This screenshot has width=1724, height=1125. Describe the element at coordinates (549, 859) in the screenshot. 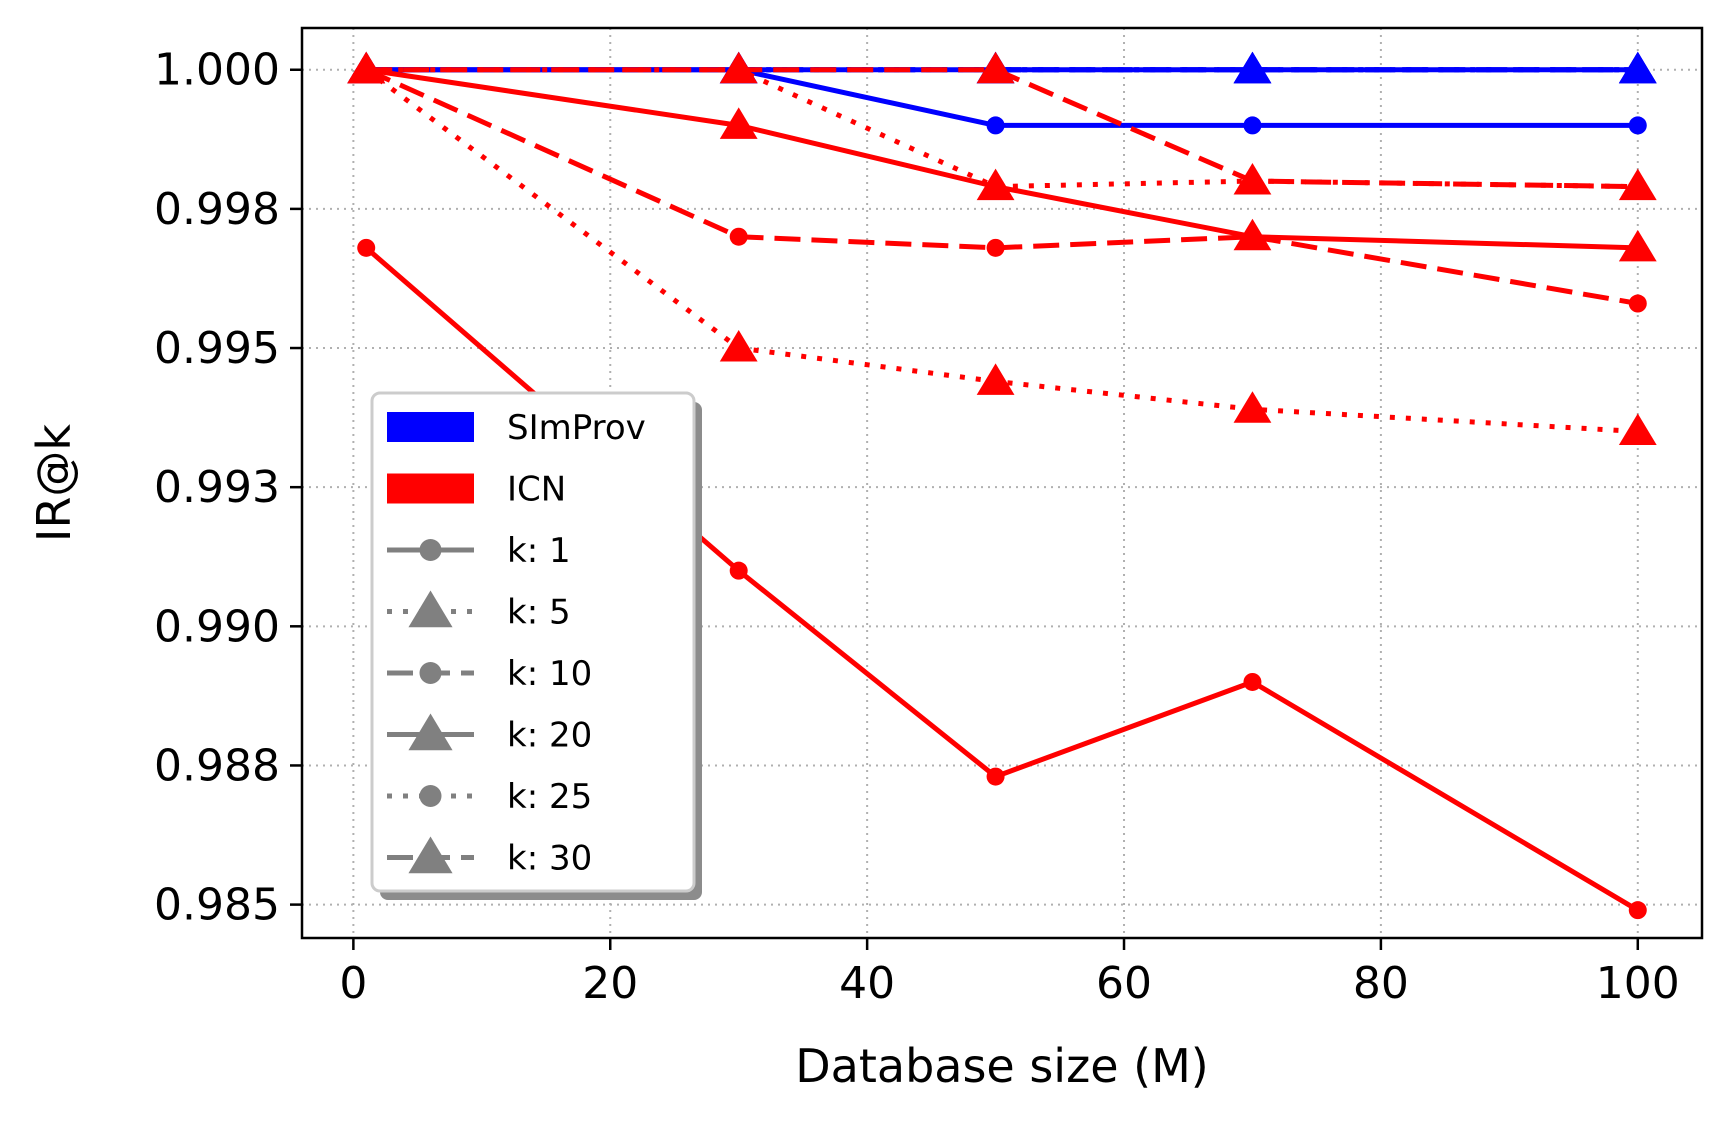

I see `legend-label-k30: k: 30` at that location.